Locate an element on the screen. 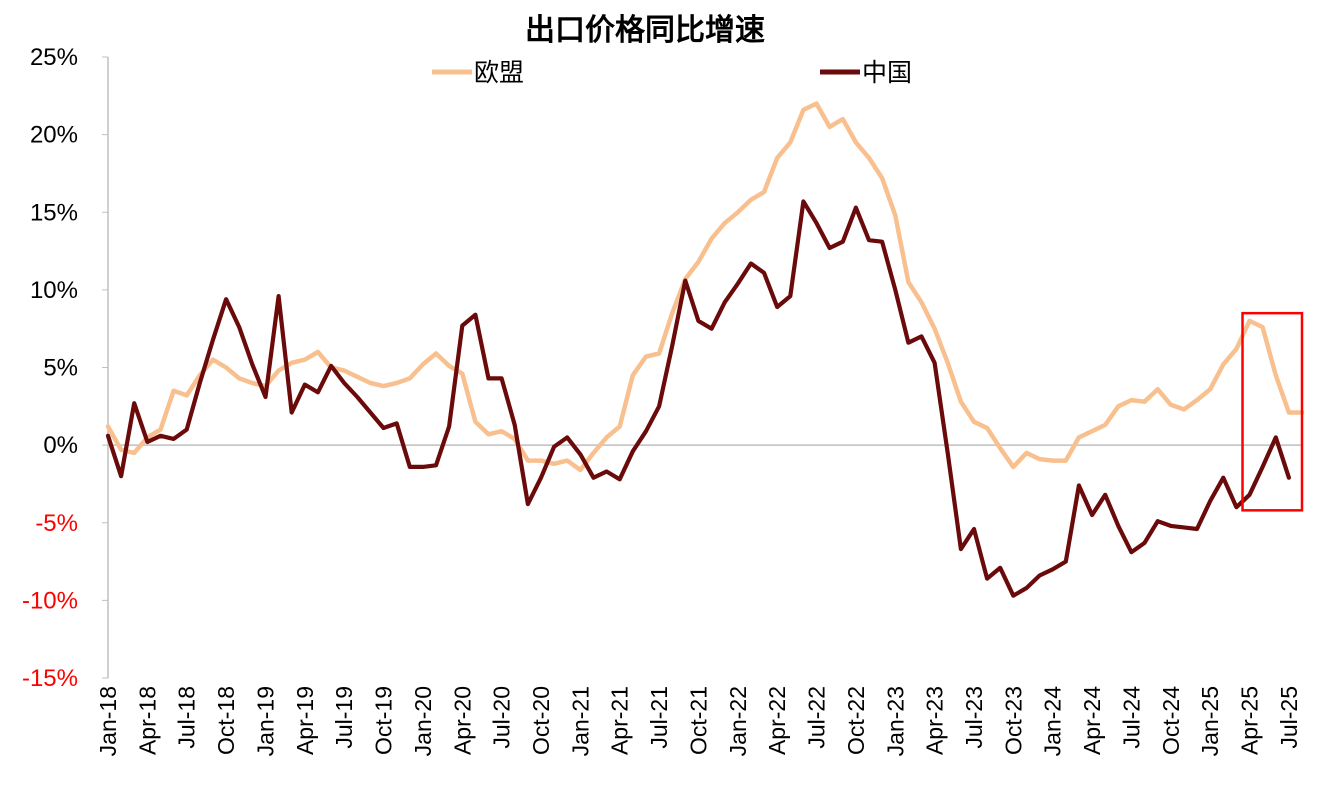  chart-title: 出口价格同比增速 is located at coordinates (645, 30).